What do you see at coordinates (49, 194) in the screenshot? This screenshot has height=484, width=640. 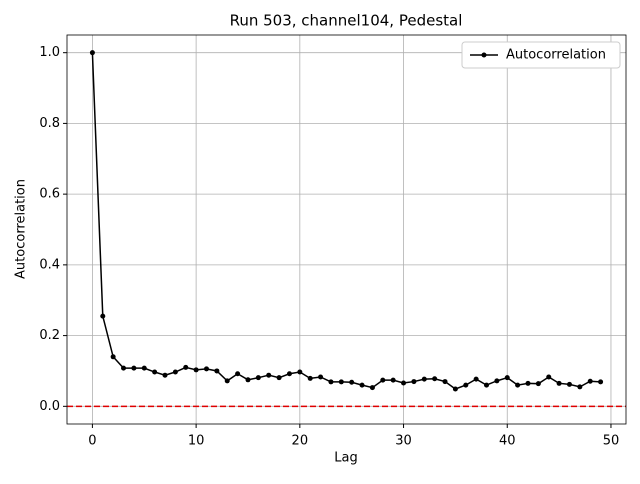 I see `y-tick-label: 0.6` at bounding box center [49, 194].